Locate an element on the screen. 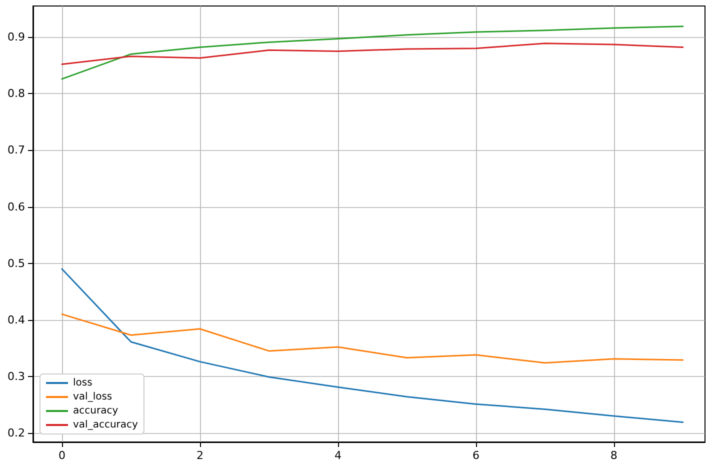 The width and height of the screenshot is (707, 467). legend-label: val_loss is located at coordinates (92, 397).